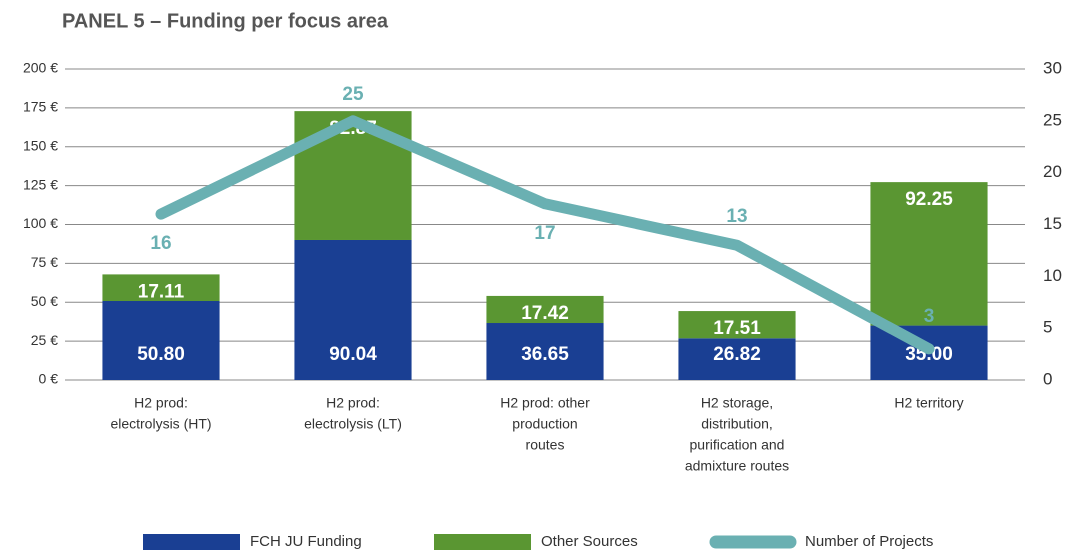 Image resolution: width=1073 pixels, height=556 pixels. What do you see at coordinates (737, 466) in the screenshot?
I see `x-tick-label: admixture routes` at bounding box center [737, 466].